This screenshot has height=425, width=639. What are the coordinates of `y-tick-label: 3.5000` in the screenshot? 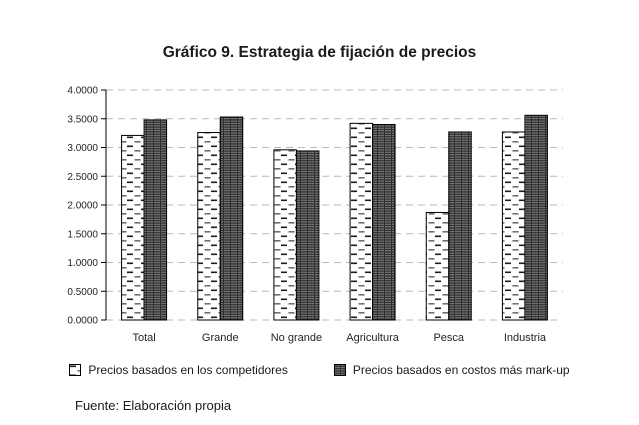 It's located at (82, 119).